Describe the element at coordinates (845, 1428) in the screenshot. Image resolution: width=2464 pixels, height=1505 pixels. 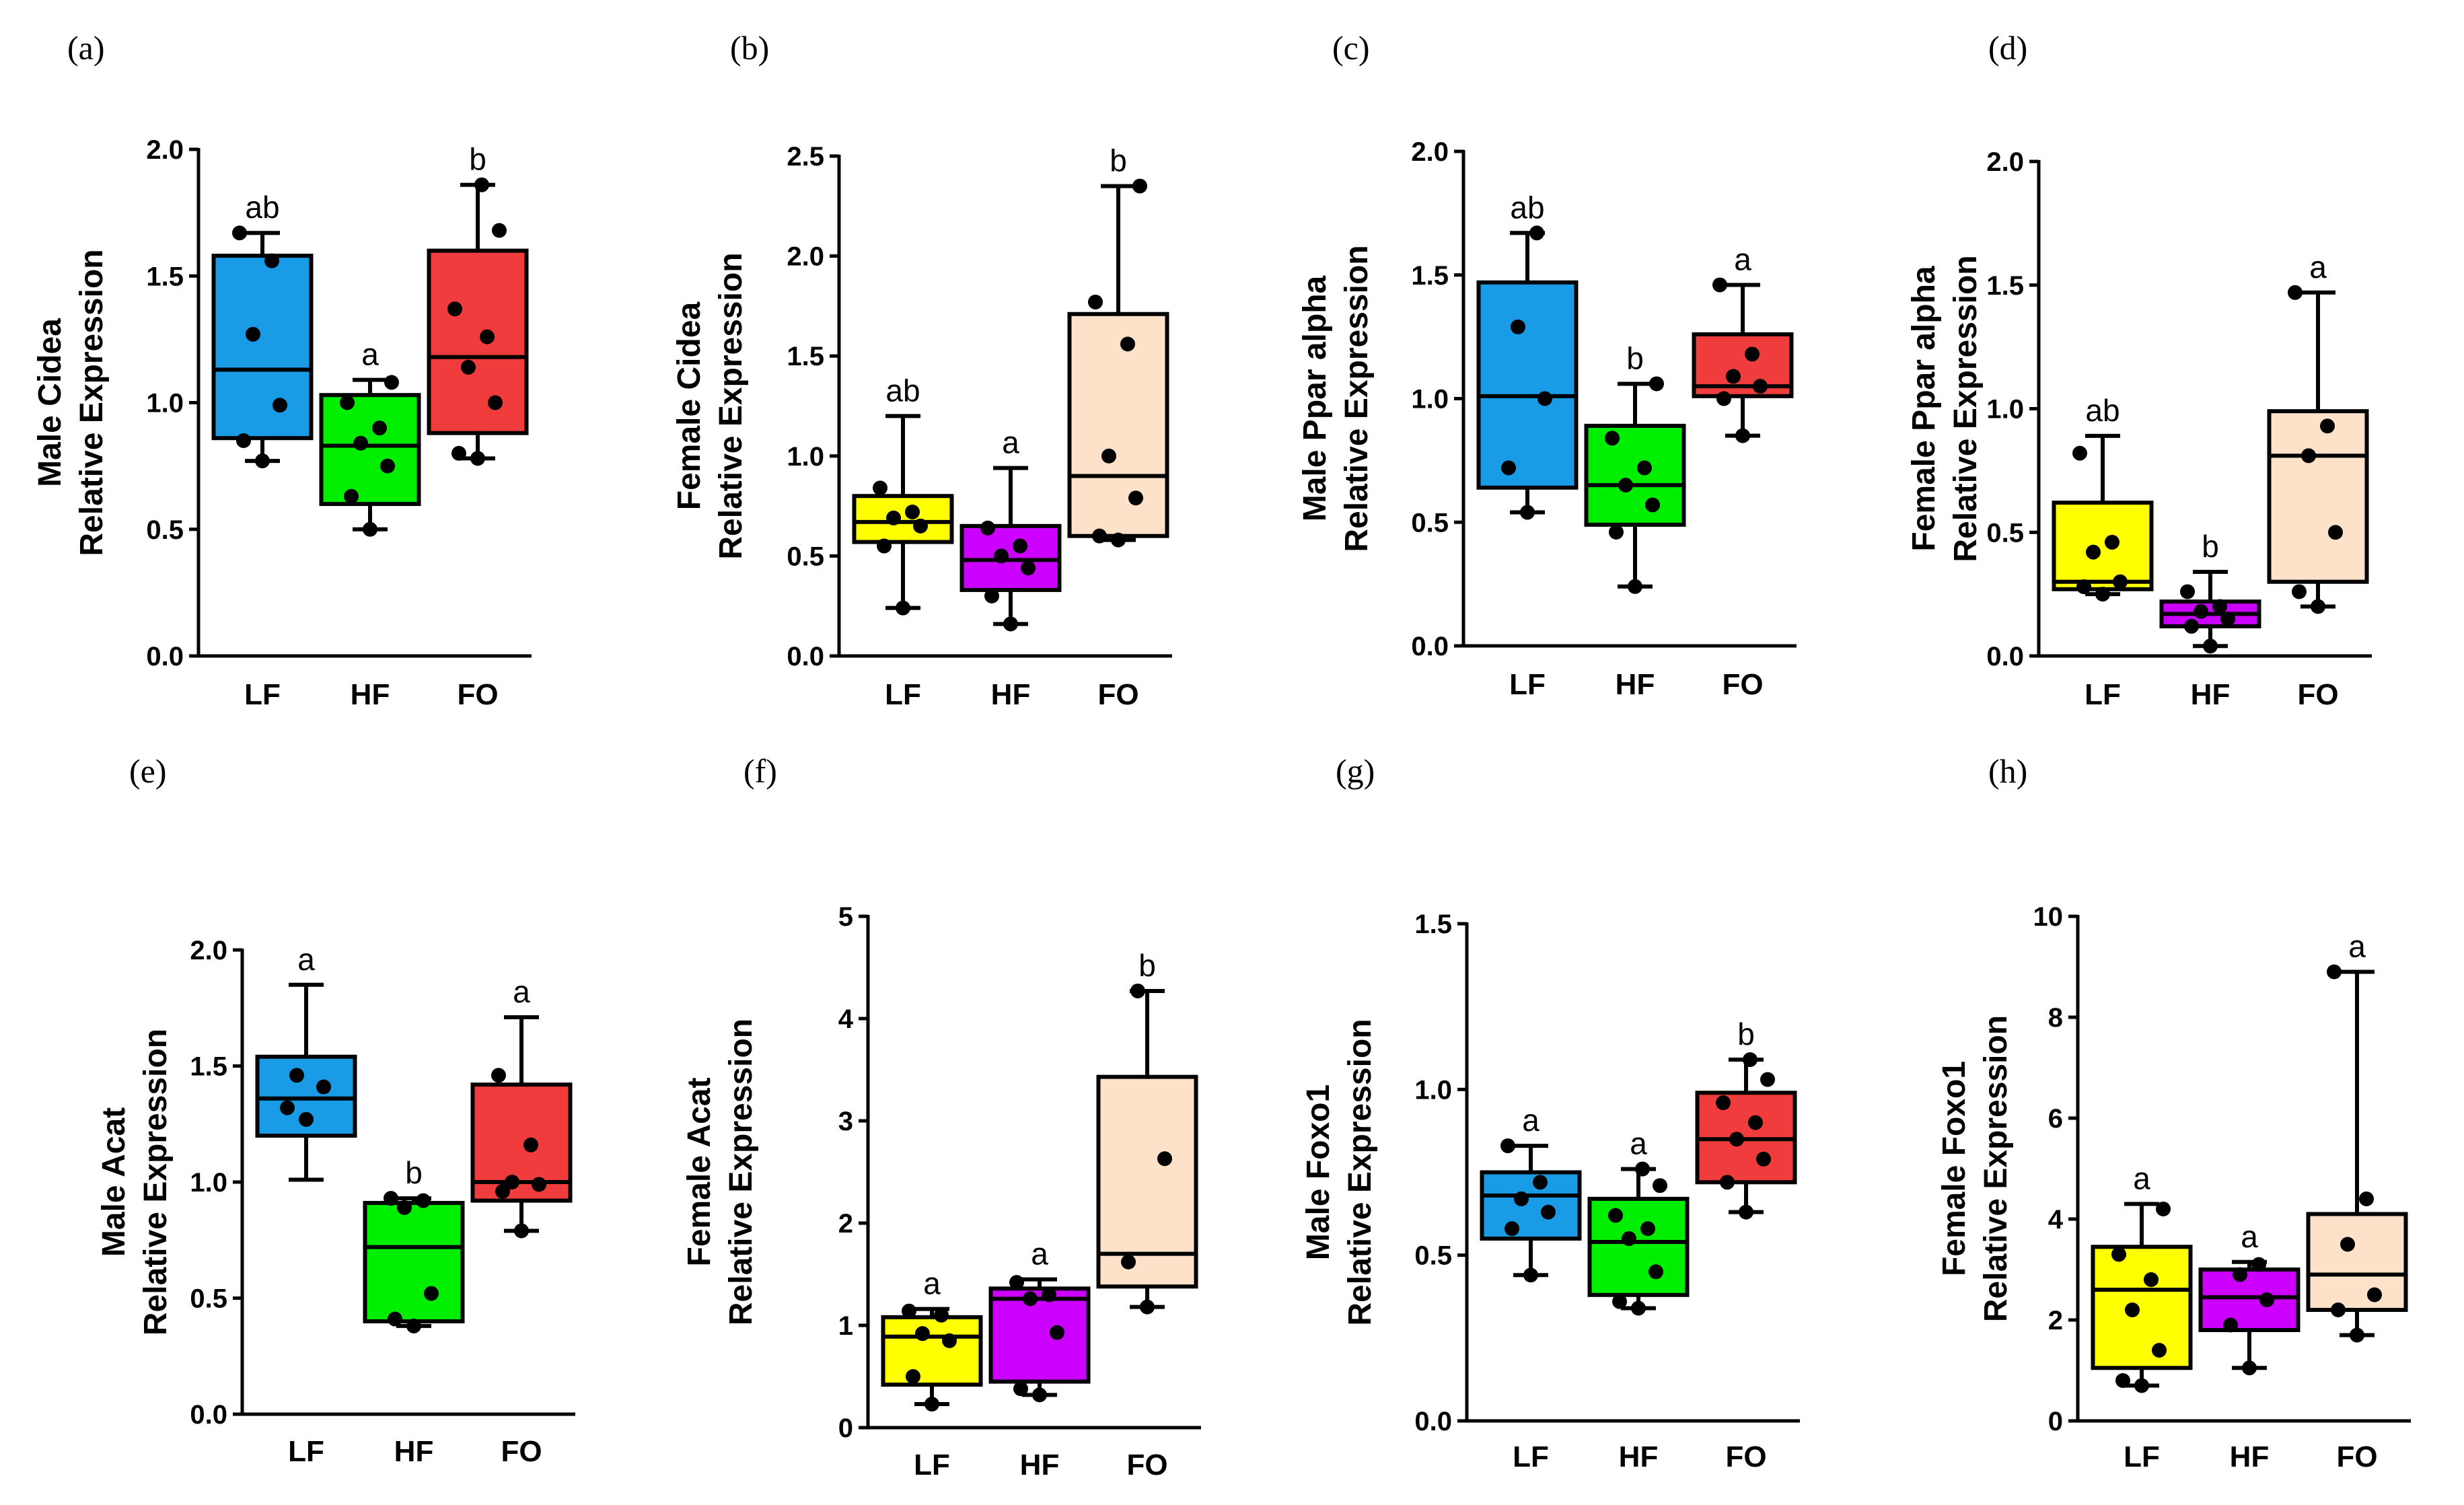
I see `y-tick-label: 0` at that location.